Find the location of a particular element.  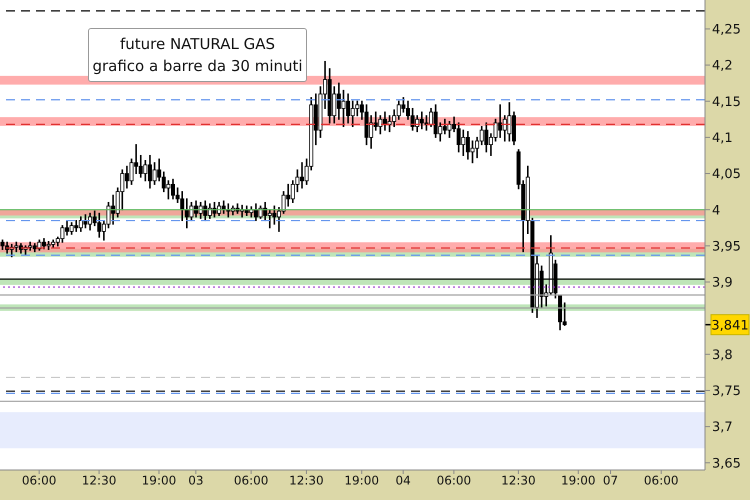

y-tick-label: 4 is located at coordinates (716, 210).